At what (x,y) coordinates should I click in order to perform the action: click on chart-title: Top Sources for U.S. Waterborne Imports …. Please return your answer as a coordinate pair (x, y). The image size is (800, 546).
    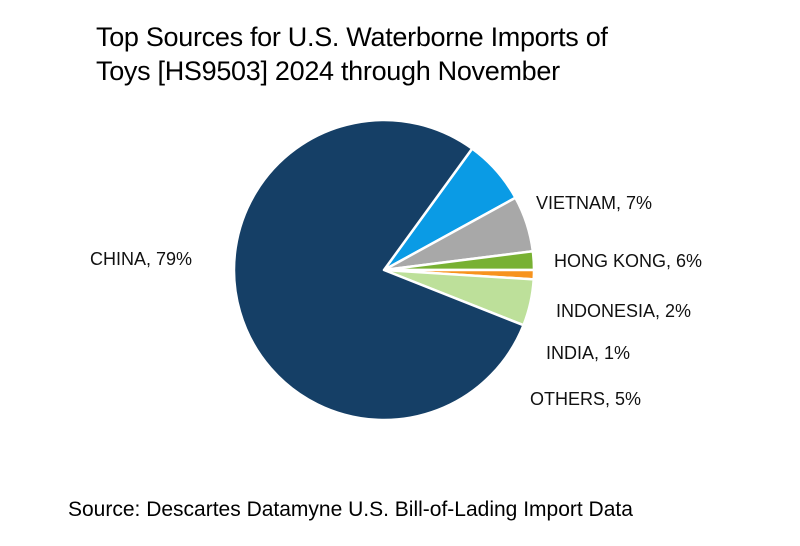
    Looking at the image, I should click on (416, 54).